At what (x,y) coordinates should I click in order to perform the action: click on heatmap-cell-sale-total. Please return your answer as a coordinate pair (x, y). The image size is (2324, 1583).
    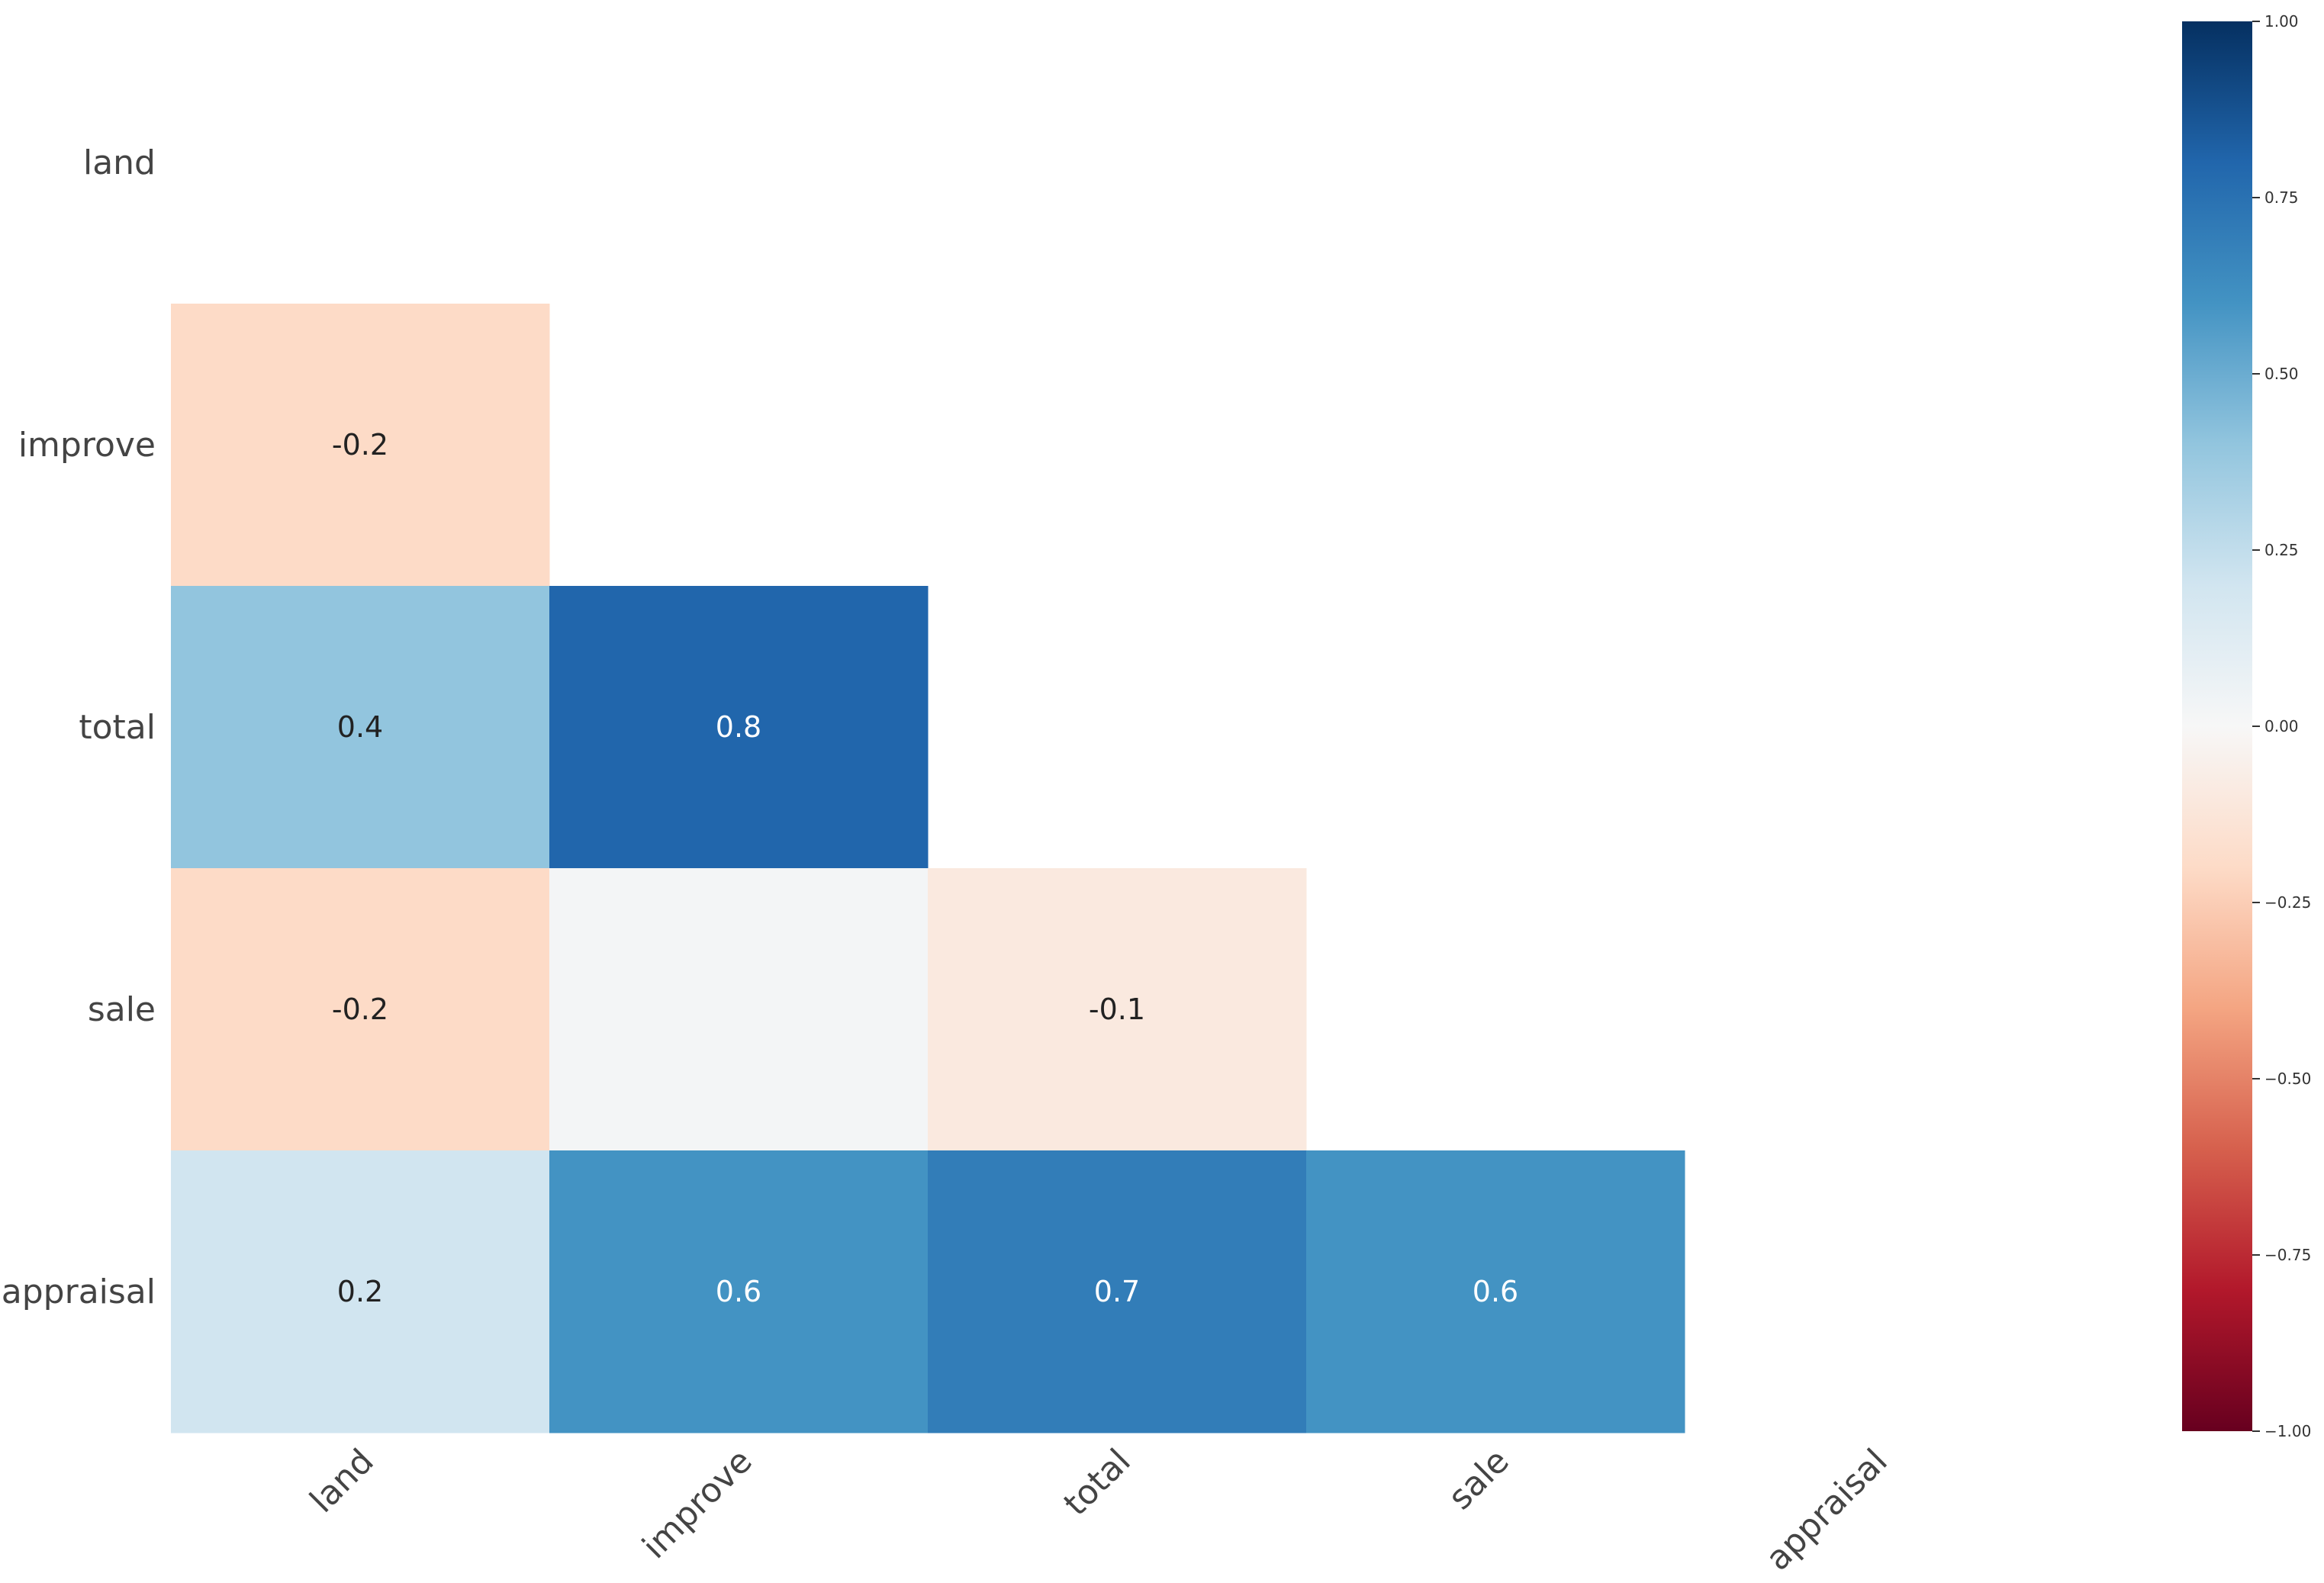
    Looking at the image, I should click on (1117, 1009).